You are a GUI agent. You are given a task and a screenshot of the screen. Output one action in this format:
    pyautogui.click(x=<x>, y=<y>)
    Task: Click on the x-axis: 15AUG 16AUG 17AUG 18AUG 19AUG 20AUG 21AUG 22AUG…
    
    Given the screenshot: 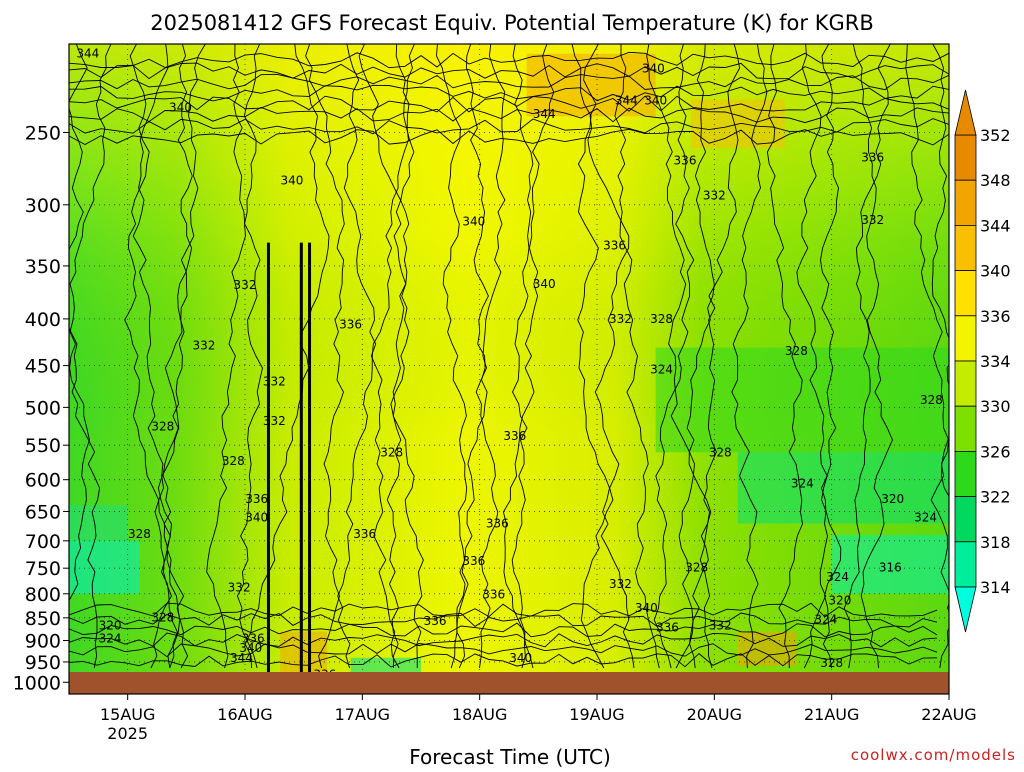 What is the action you would take?
    pyautogui.click(x=538, y=718)
    